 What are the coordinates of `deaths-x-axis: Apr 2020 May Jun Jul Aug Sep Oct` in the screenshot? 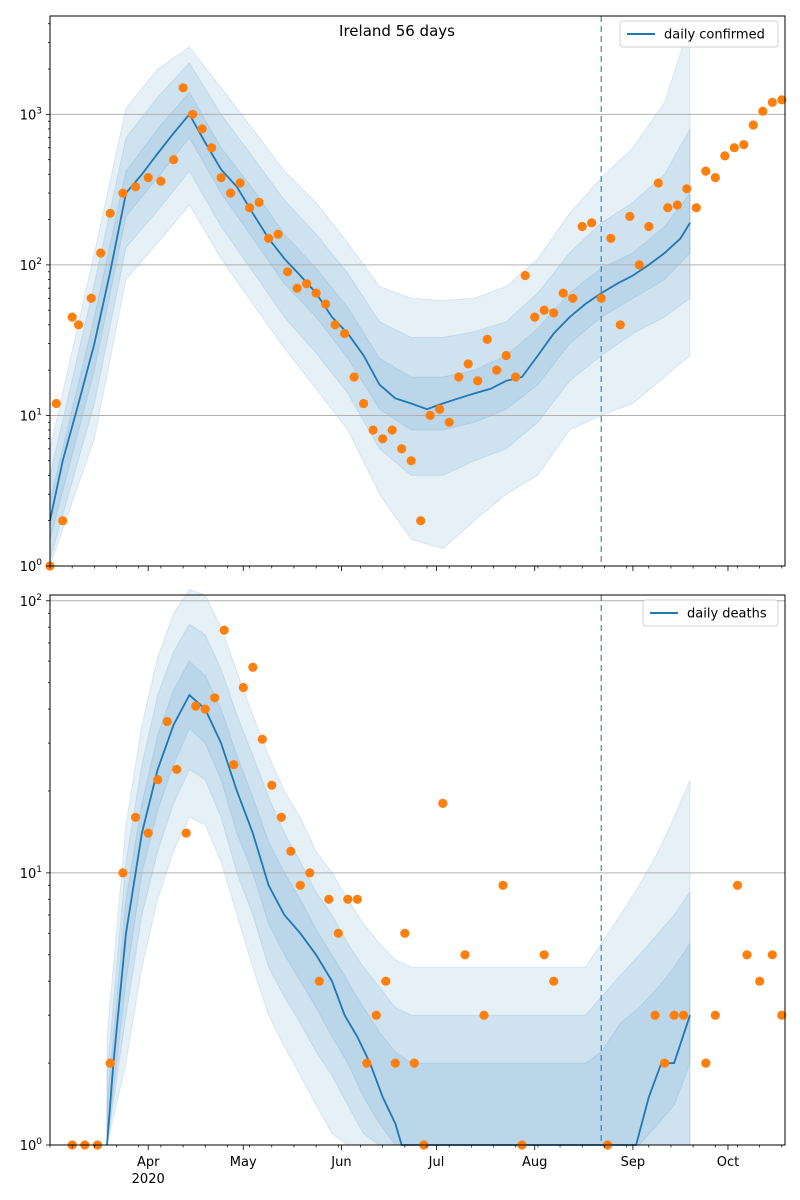 It's located at (416, 1166).